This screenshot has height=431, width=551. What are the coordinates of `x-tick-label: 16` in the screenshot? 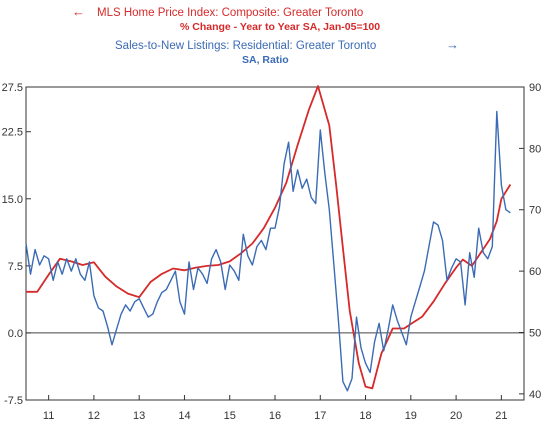 It's located at (275, 416).